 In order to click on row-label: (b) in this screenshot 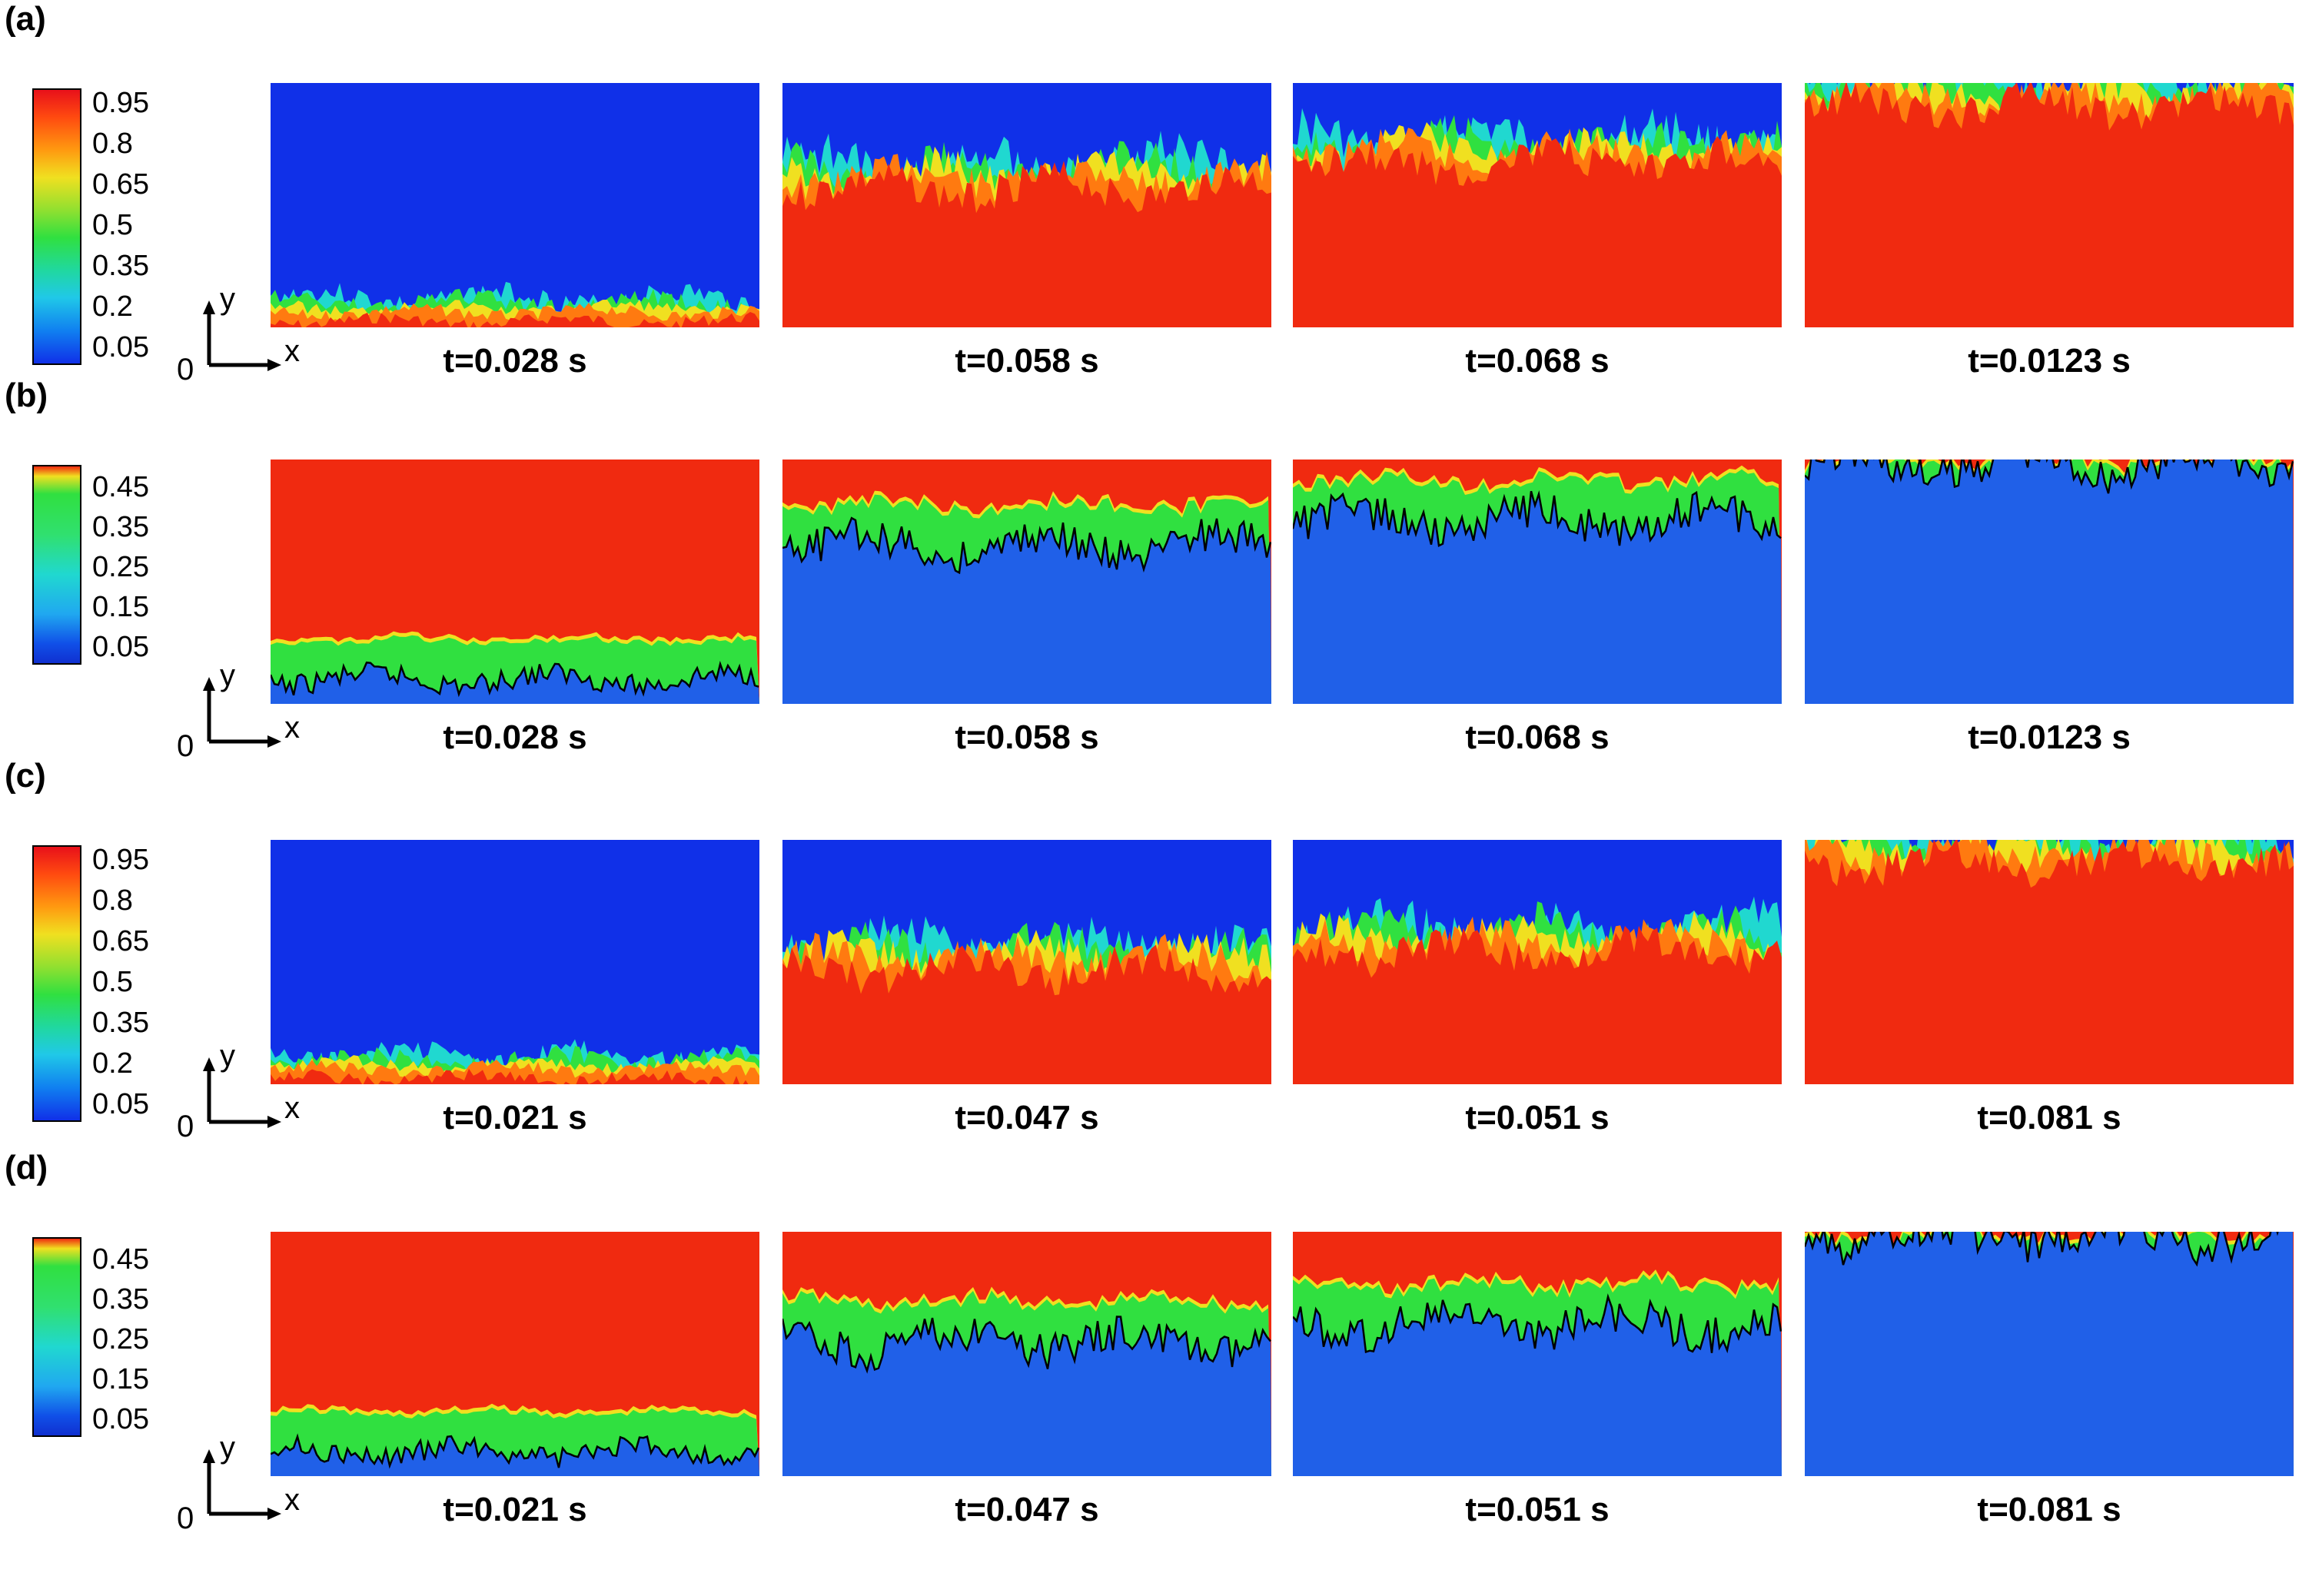, I will do `click(26, 395)`.